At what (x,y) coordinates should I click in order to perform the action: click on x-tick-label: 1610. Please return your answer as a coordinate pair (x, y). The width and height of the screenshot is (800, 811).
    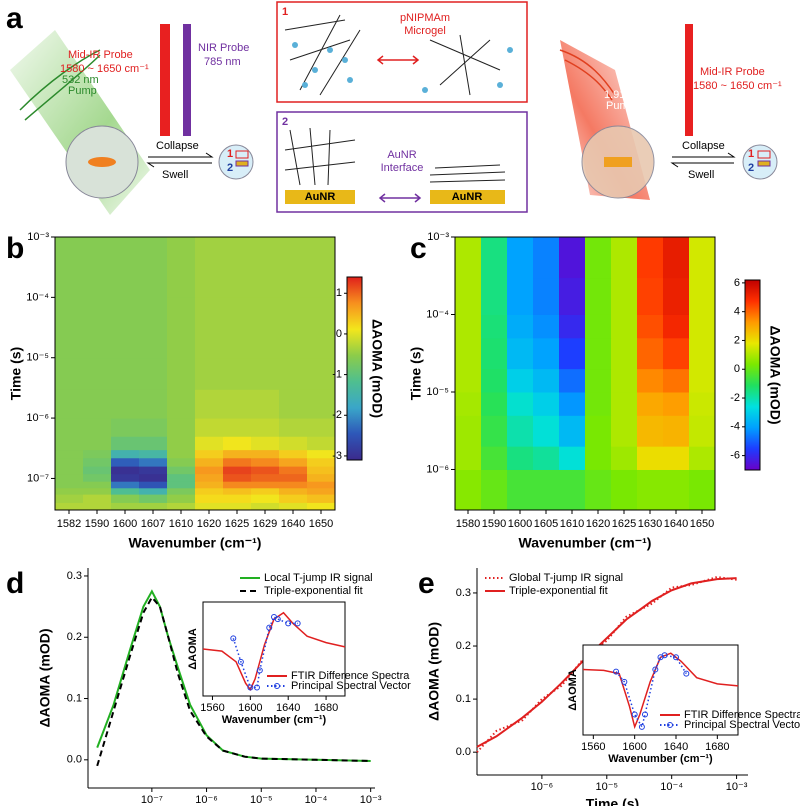
    Looking at the image, I should click on (181, 524).